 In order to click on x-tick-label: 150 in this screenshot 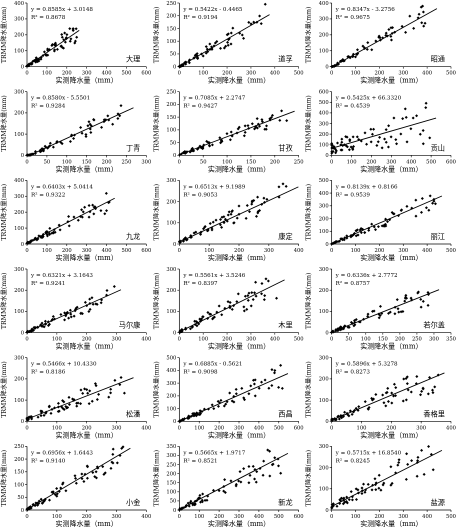, I will do `click(87, 162)`.